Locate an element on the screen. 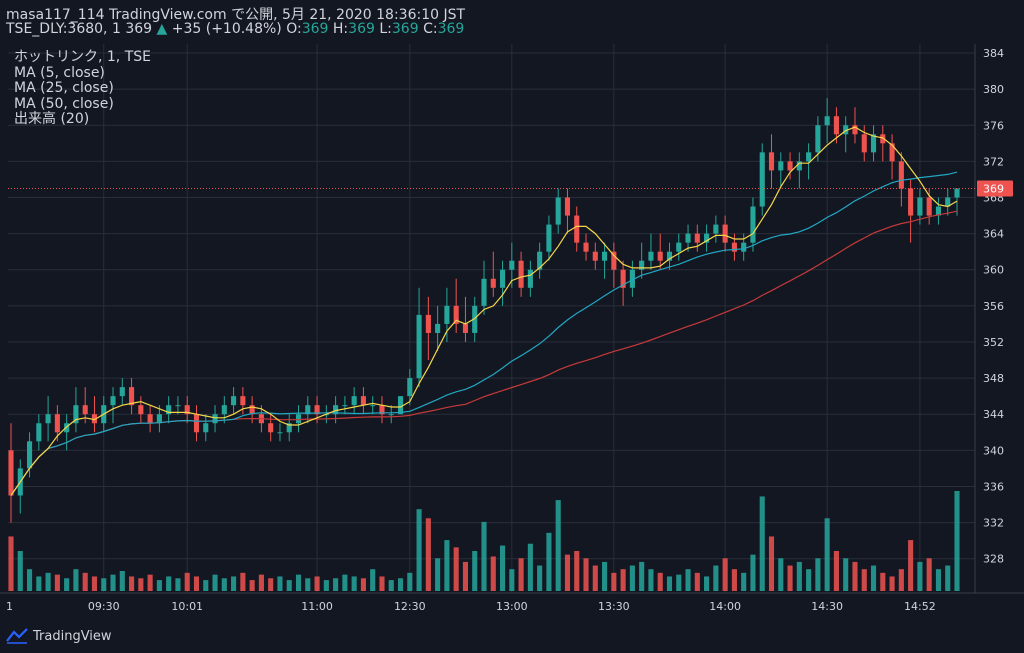  legend-volume: 出来高 (20) is located at coordinates (52, 119).